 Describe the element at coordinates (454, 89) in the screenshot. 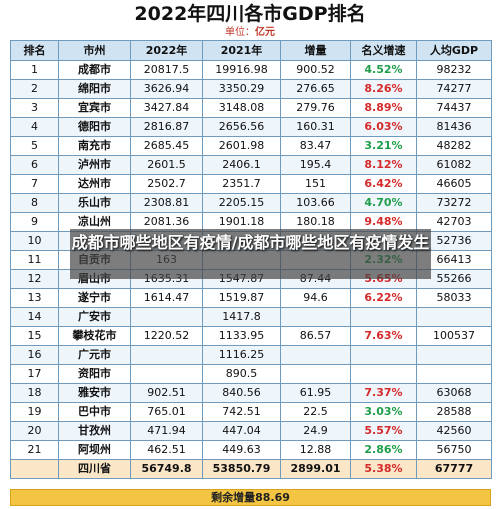

I see `per-capita-cell: 74277` at that location.